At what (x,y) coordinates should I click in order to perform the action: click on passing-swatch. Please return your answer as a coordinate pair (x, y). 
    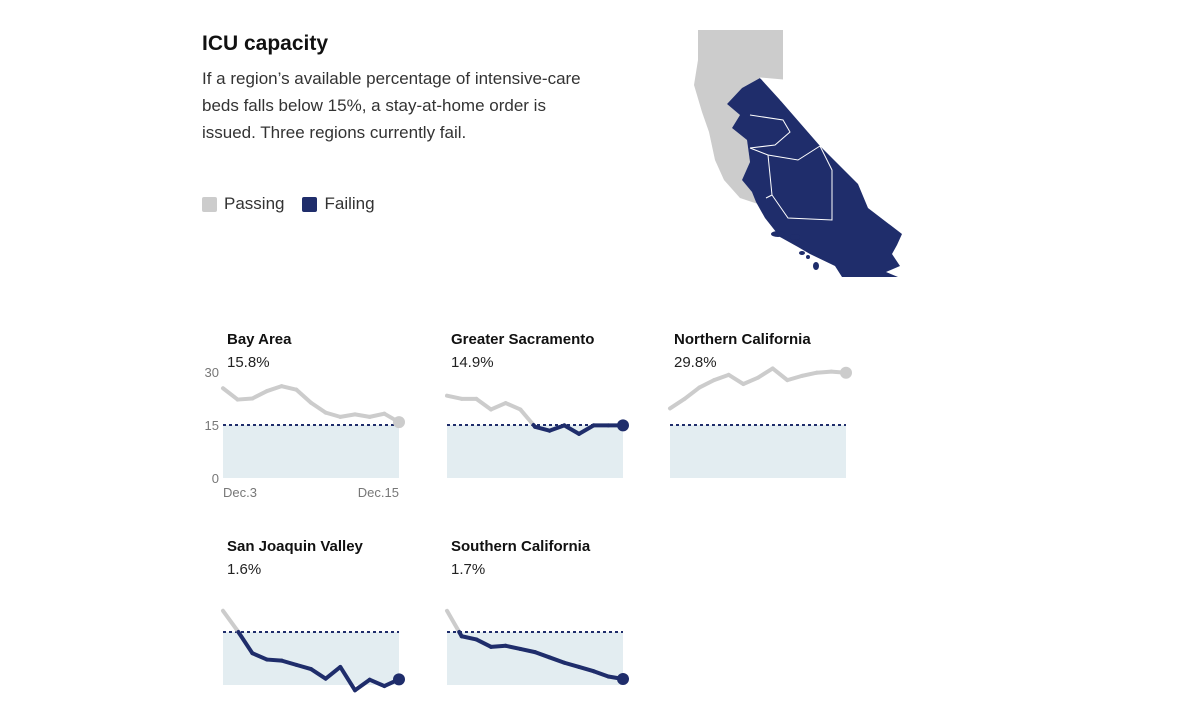
    Looking at the image, I should click on (209, 204).